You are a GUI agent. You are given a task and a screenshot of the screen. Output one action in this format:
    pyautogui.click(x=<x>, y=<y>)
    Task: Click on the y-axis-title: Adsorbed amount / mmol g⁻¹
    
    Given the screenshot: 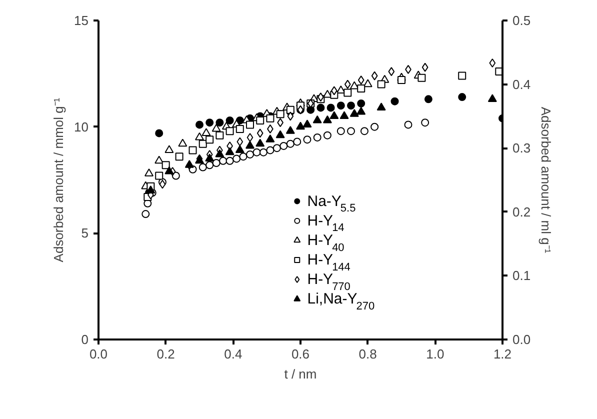 What is the action you would take?
    pyautogui.click(x=58, y=179)
    